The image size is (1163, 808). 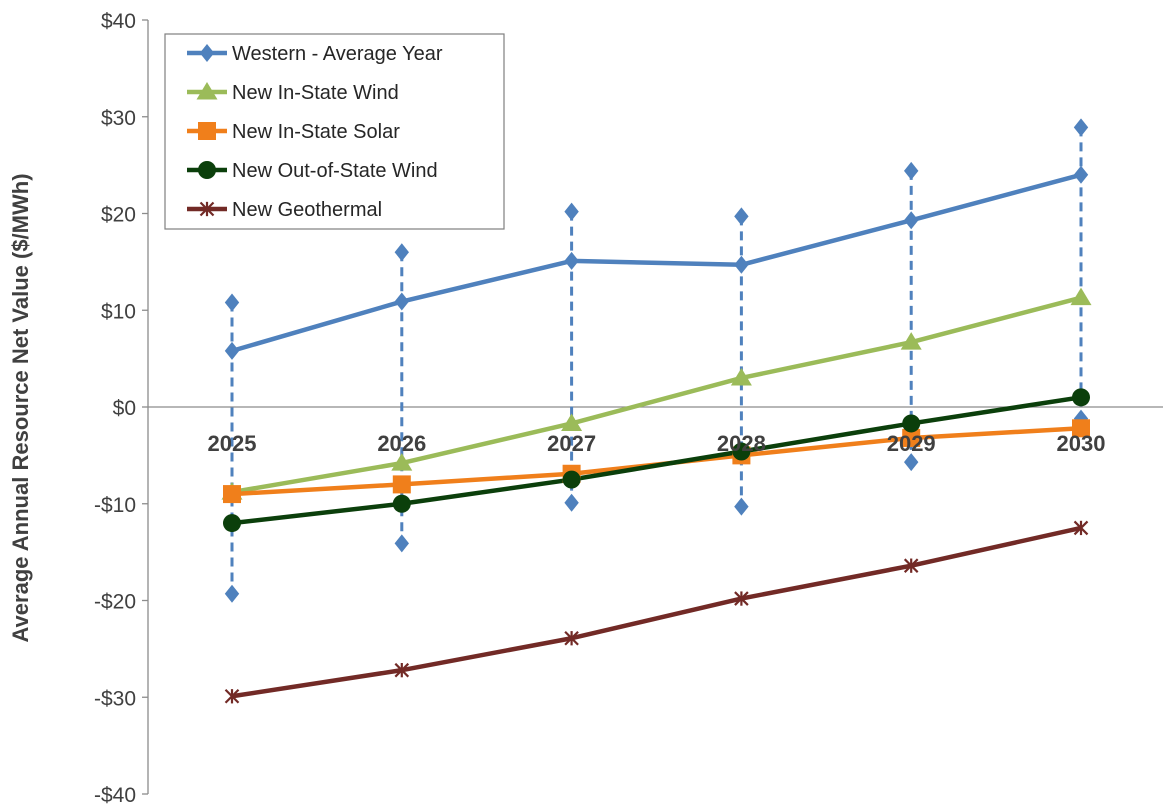 What do you see at coordinates (402, 462) in the screenshot?
I see `point-new-in-state-wind-2026` at bounding box center [402, 462].